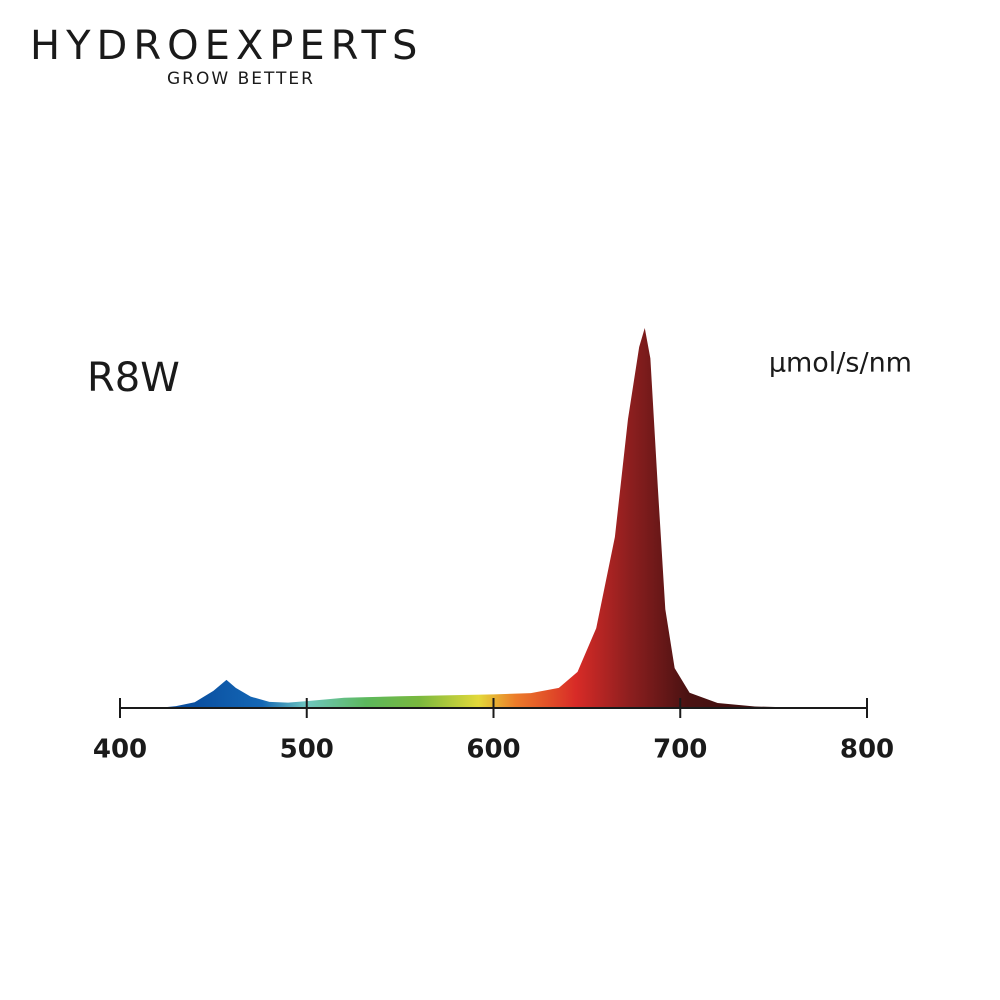 The height and width of the screenshot is (1000, 1000). What do you see at coordinates (867, 750) in the screenshot?
I see `x-tick-label: 800` at bounding box center [867, 750].